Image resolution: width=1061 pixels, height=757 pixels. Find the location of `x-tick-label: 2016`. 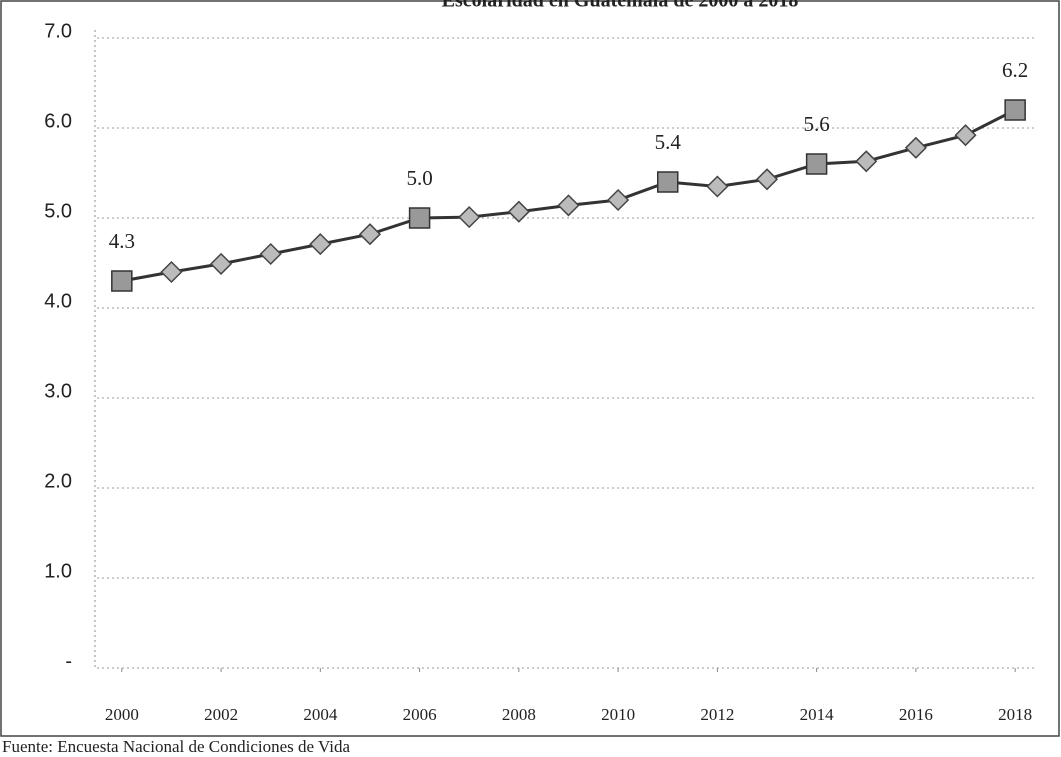

x-tick-label: 2016 is located at coordinates (916, 714).